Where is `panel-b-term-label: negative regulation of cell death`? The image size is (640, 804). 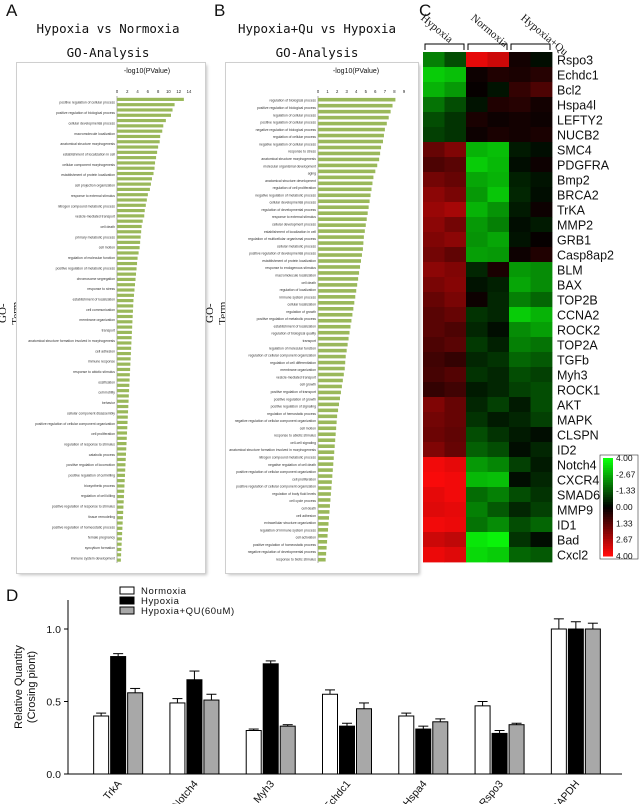
panel-b-term-label: negative regulation of cell death is located at coordinates (292, 465).